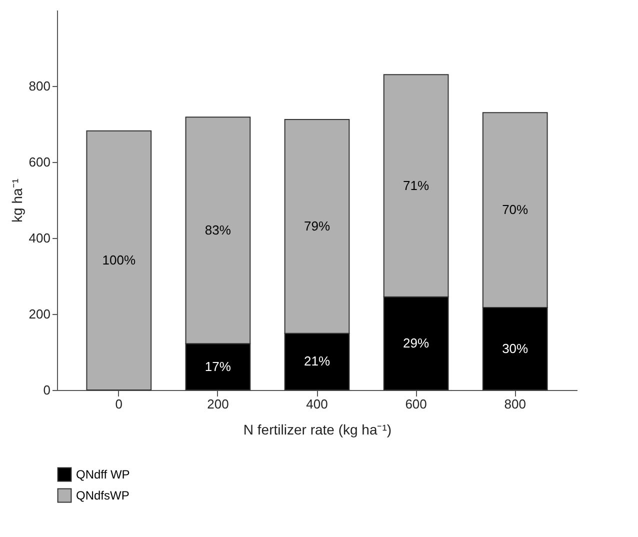 The image size is (638, 537). I want to click on legend-label: QNdff WP, so click(103, 475).